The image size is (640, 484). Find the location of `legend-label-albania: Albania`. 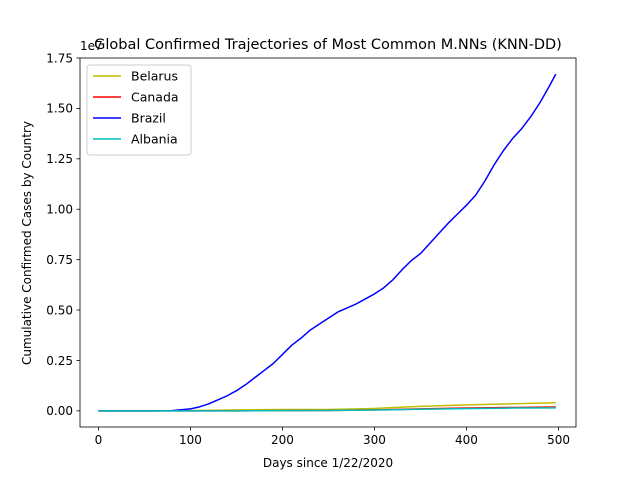

legend-label-albania: Albania is located at coordinates (154, 139).